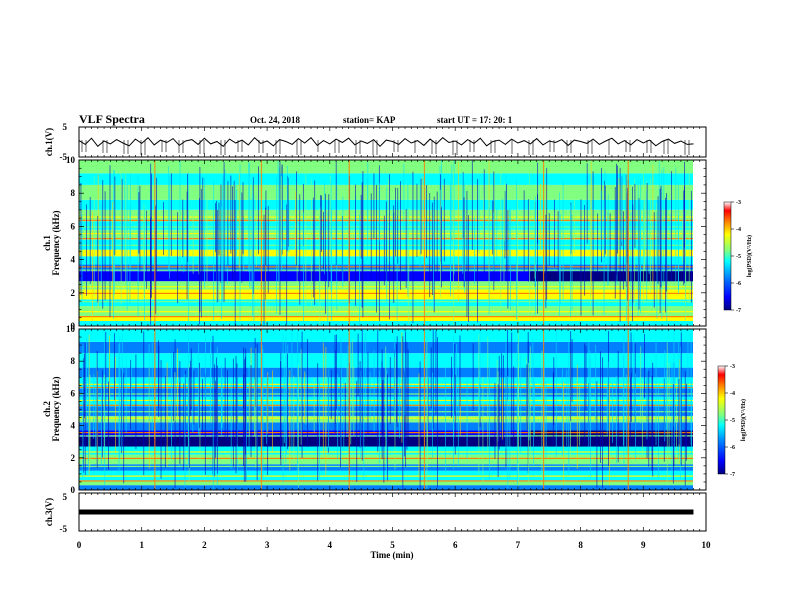  What do you see at coordinates (732, 448) in the screenshot?
I see `colorbar-tick-label: -6` at bounding box center [732, 448].